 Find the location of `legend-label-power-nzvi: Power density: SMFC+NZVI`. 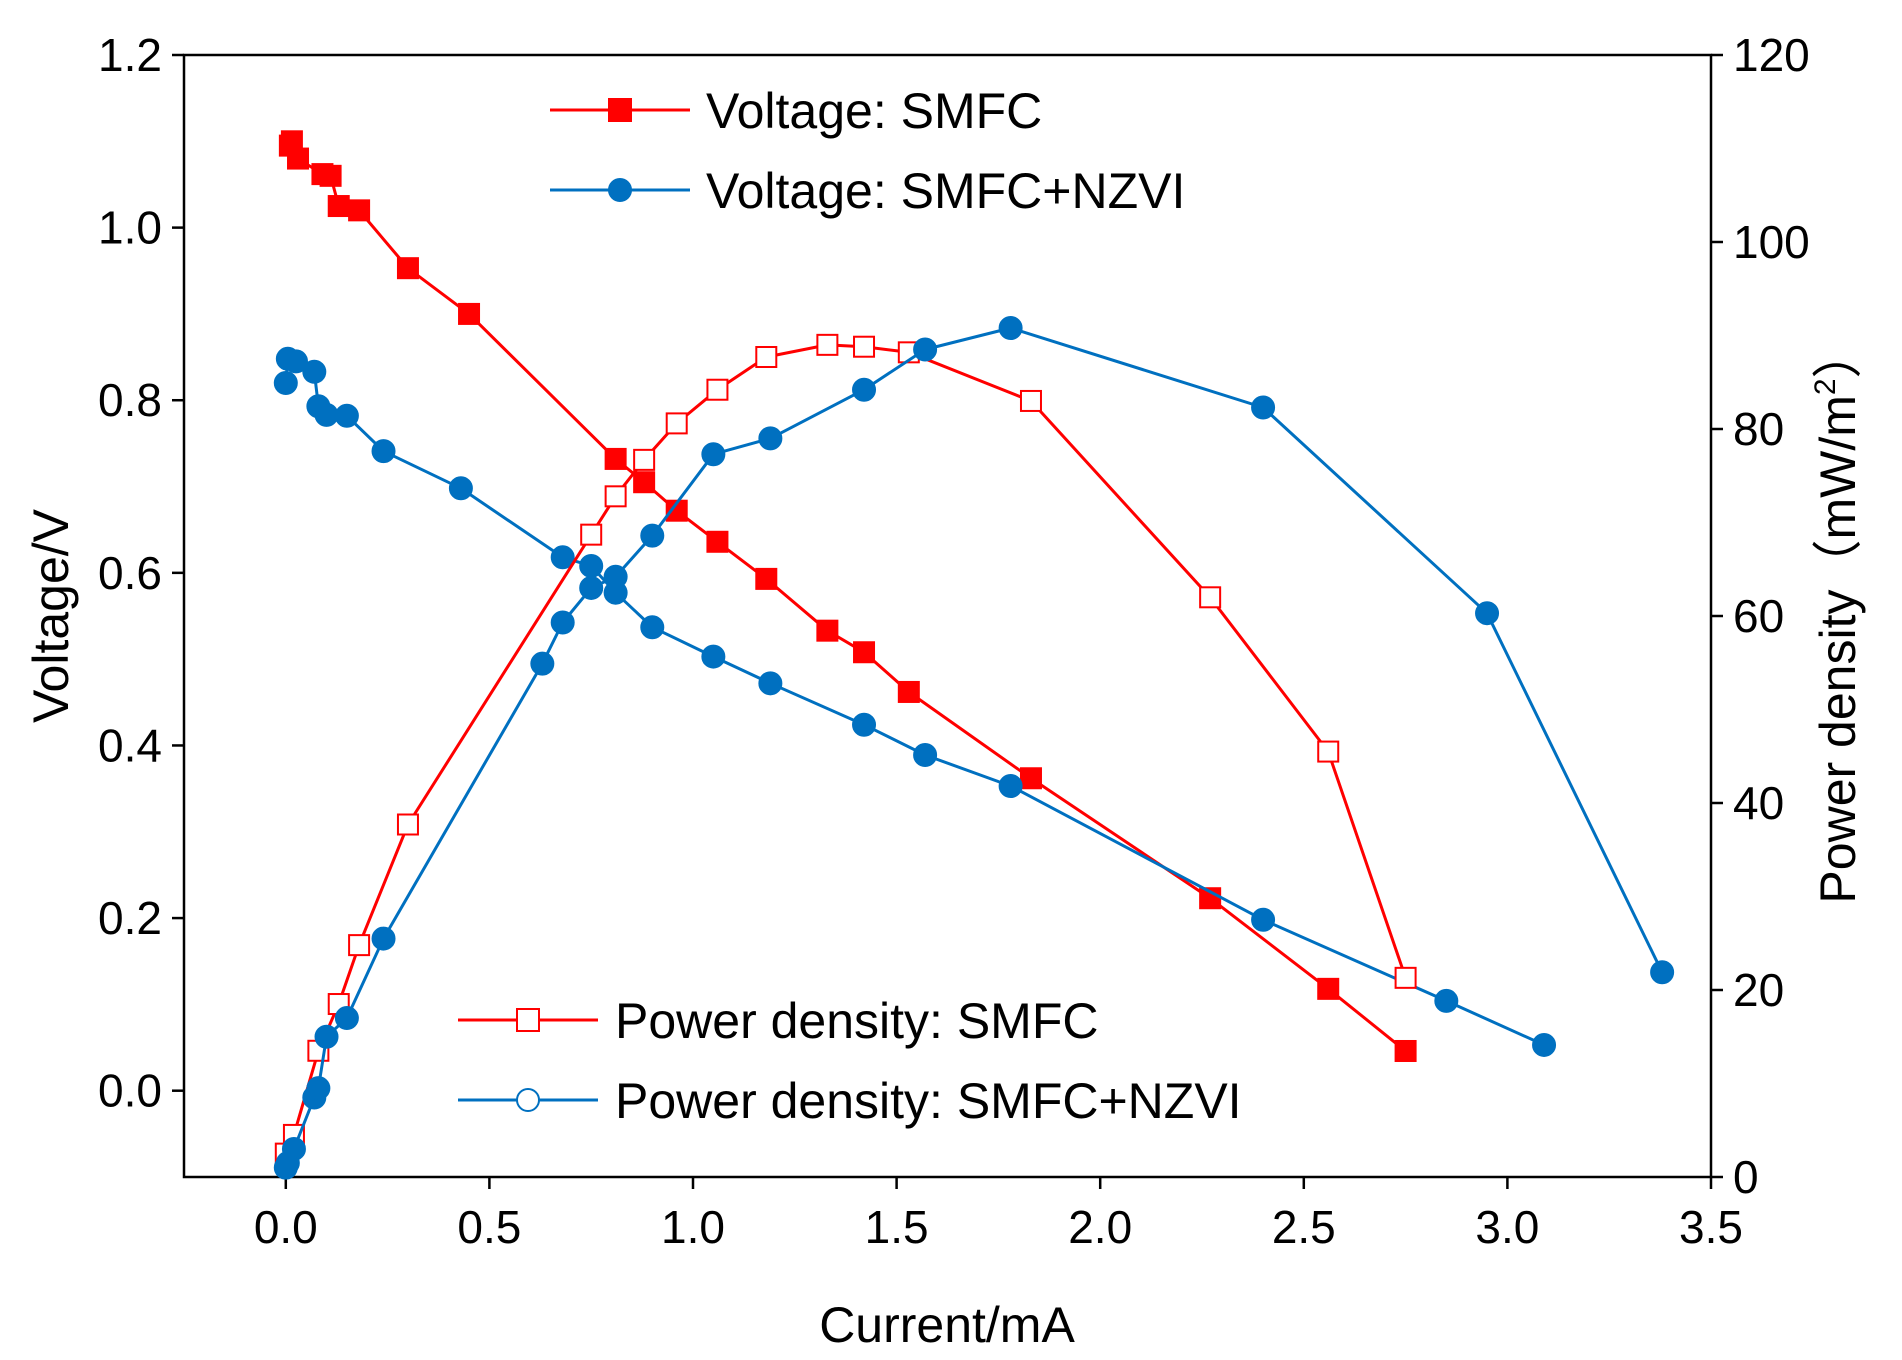

legend-label-power-nzvi: Power density: SMFC+NZVI is located at coordinates (928, 1101).